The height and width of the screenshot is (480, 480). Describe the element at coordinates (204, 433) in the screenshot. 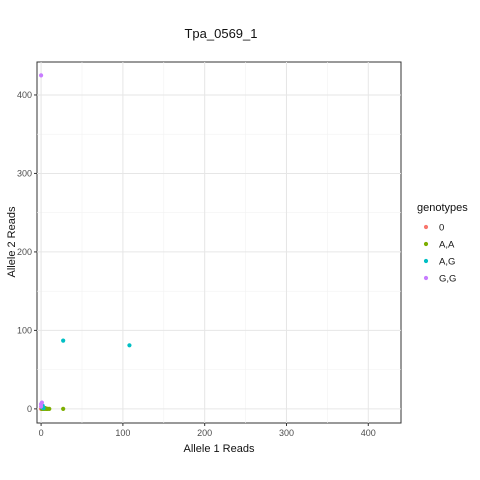

I see `x-tick-label: 200` at that location.